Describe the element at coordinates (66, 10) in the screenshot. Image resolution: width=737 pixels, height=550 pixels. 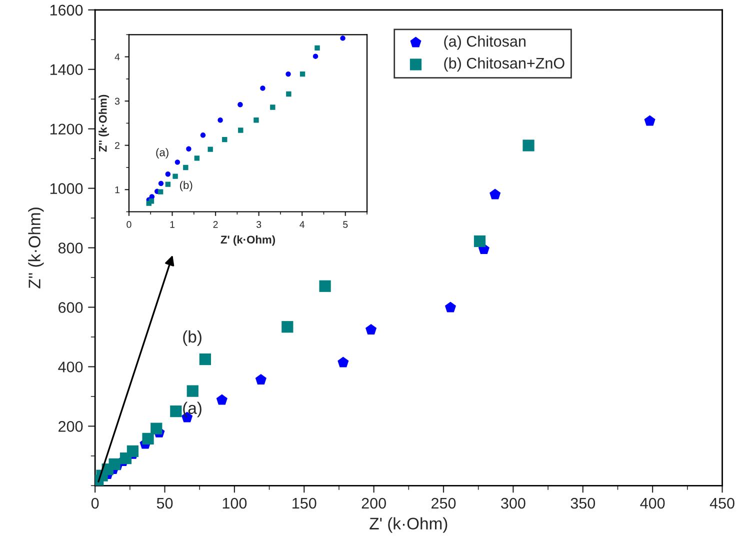
I see `y-tick-label: 1600` at that location.